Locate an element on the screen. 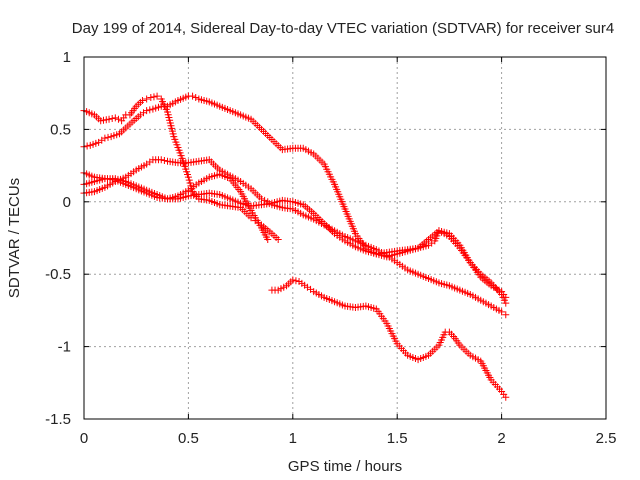 This screenshot has height=480, width=640. x-tick-label: 2 is located at coordinates (501, 438).